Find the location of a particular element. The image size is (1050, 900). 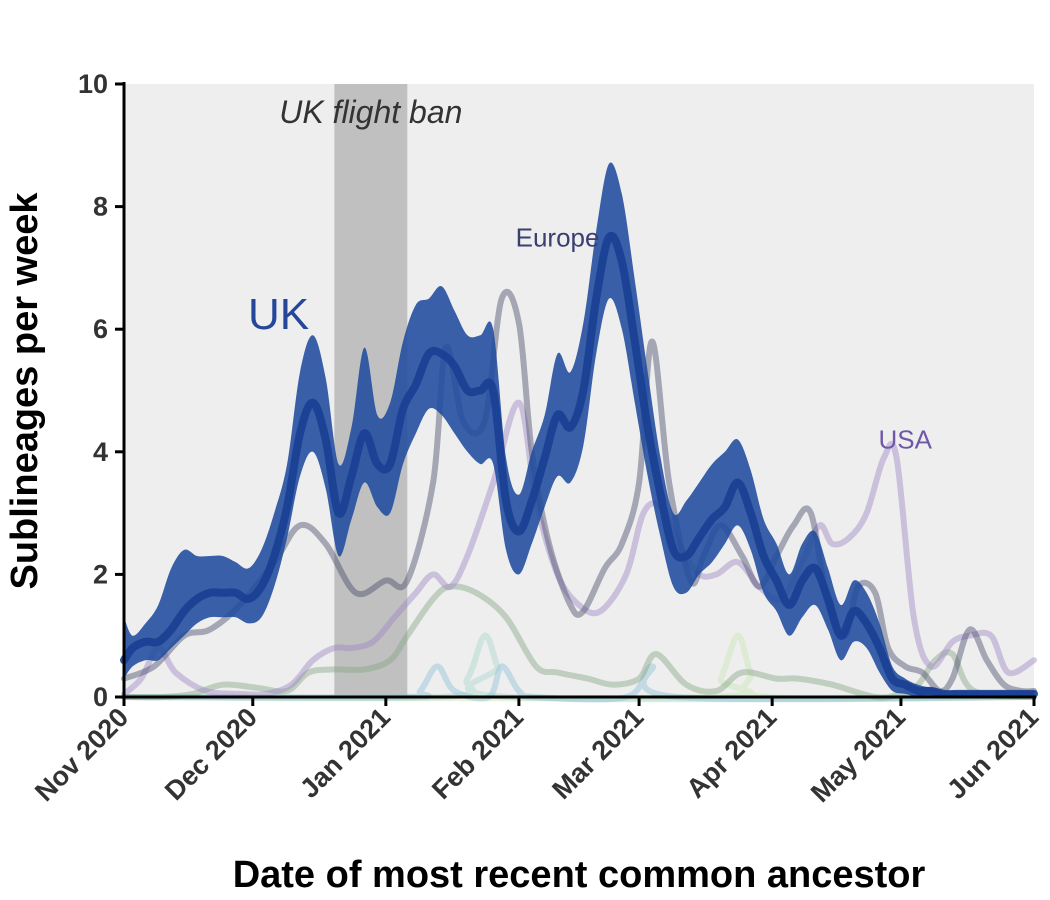

y-axis: 0 2 4 6 8 10 is located at coordinates (102, 390).